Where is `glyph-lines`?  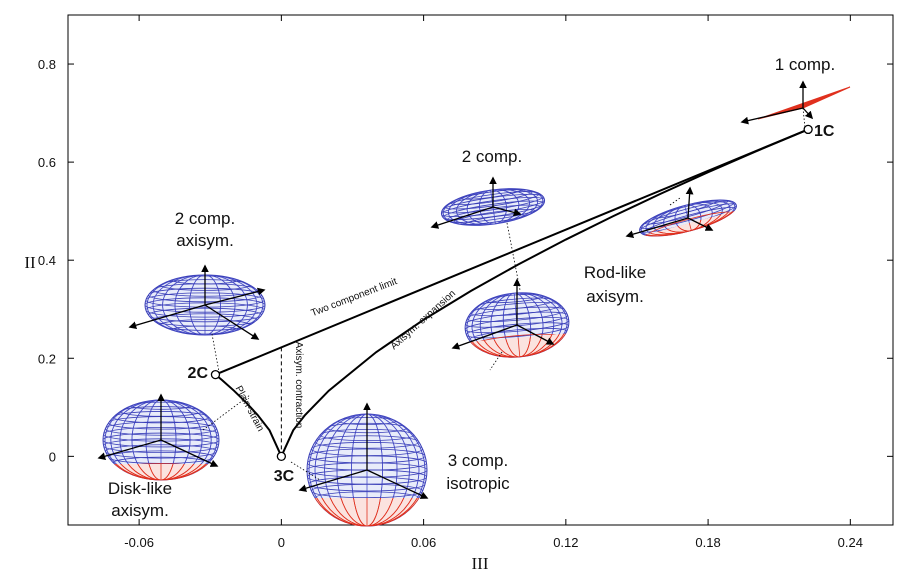 glyph-lines is located at coordinates (493, 207).